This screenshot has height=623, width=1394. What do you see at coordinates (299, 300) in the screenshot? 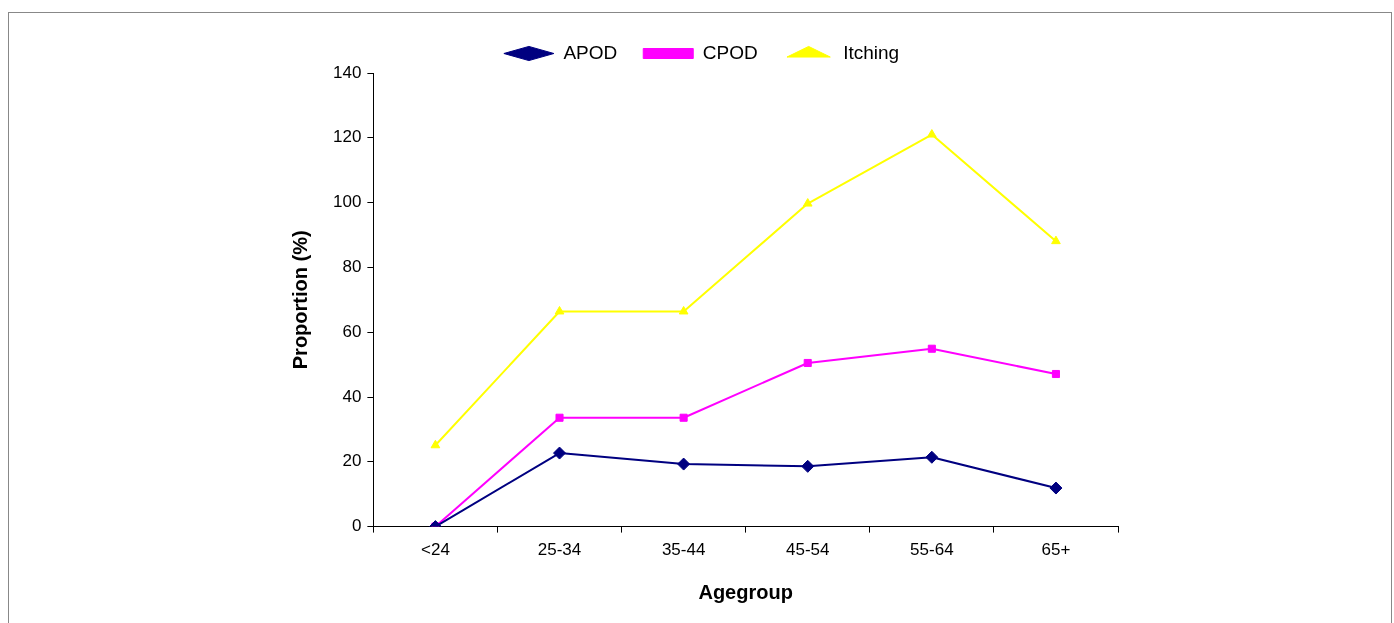
I see `y-axis-title: Proportion (%)` at bounding box center [299, 300].